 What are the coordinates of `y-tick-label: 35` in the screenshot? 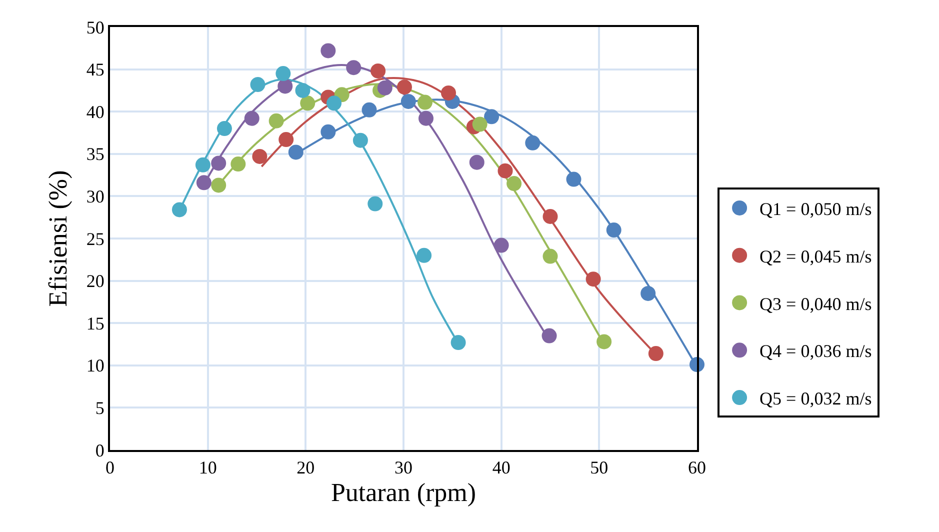 It's located at (95, 154).